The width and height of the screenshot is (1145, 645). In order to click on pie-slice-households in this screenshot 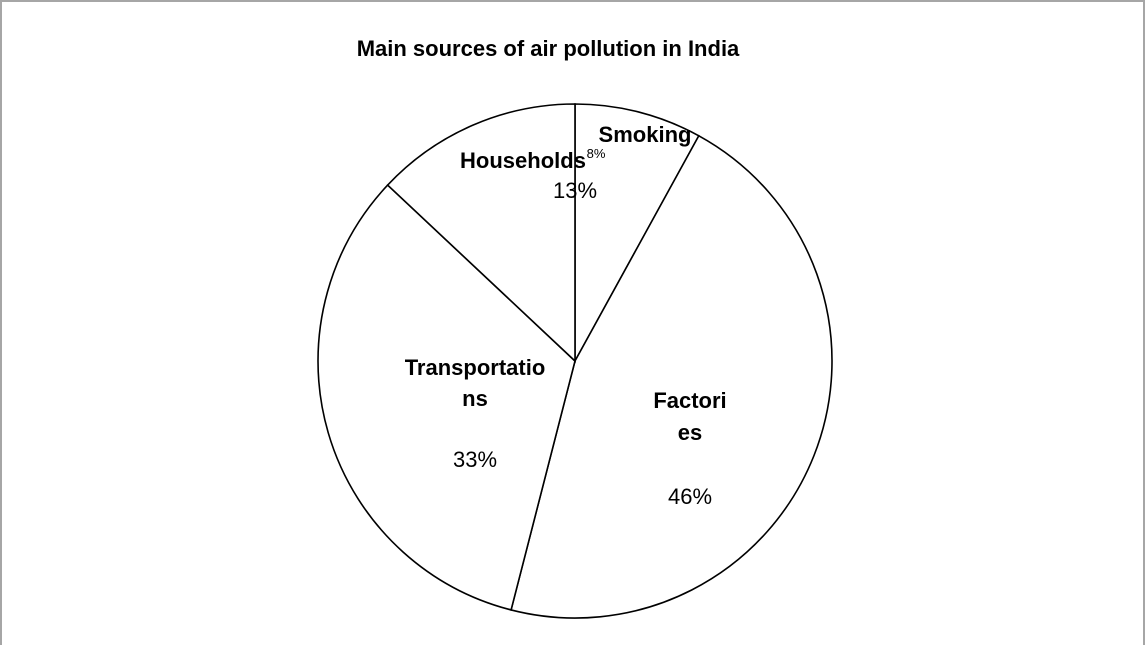, I will do `click(481, 233)`.